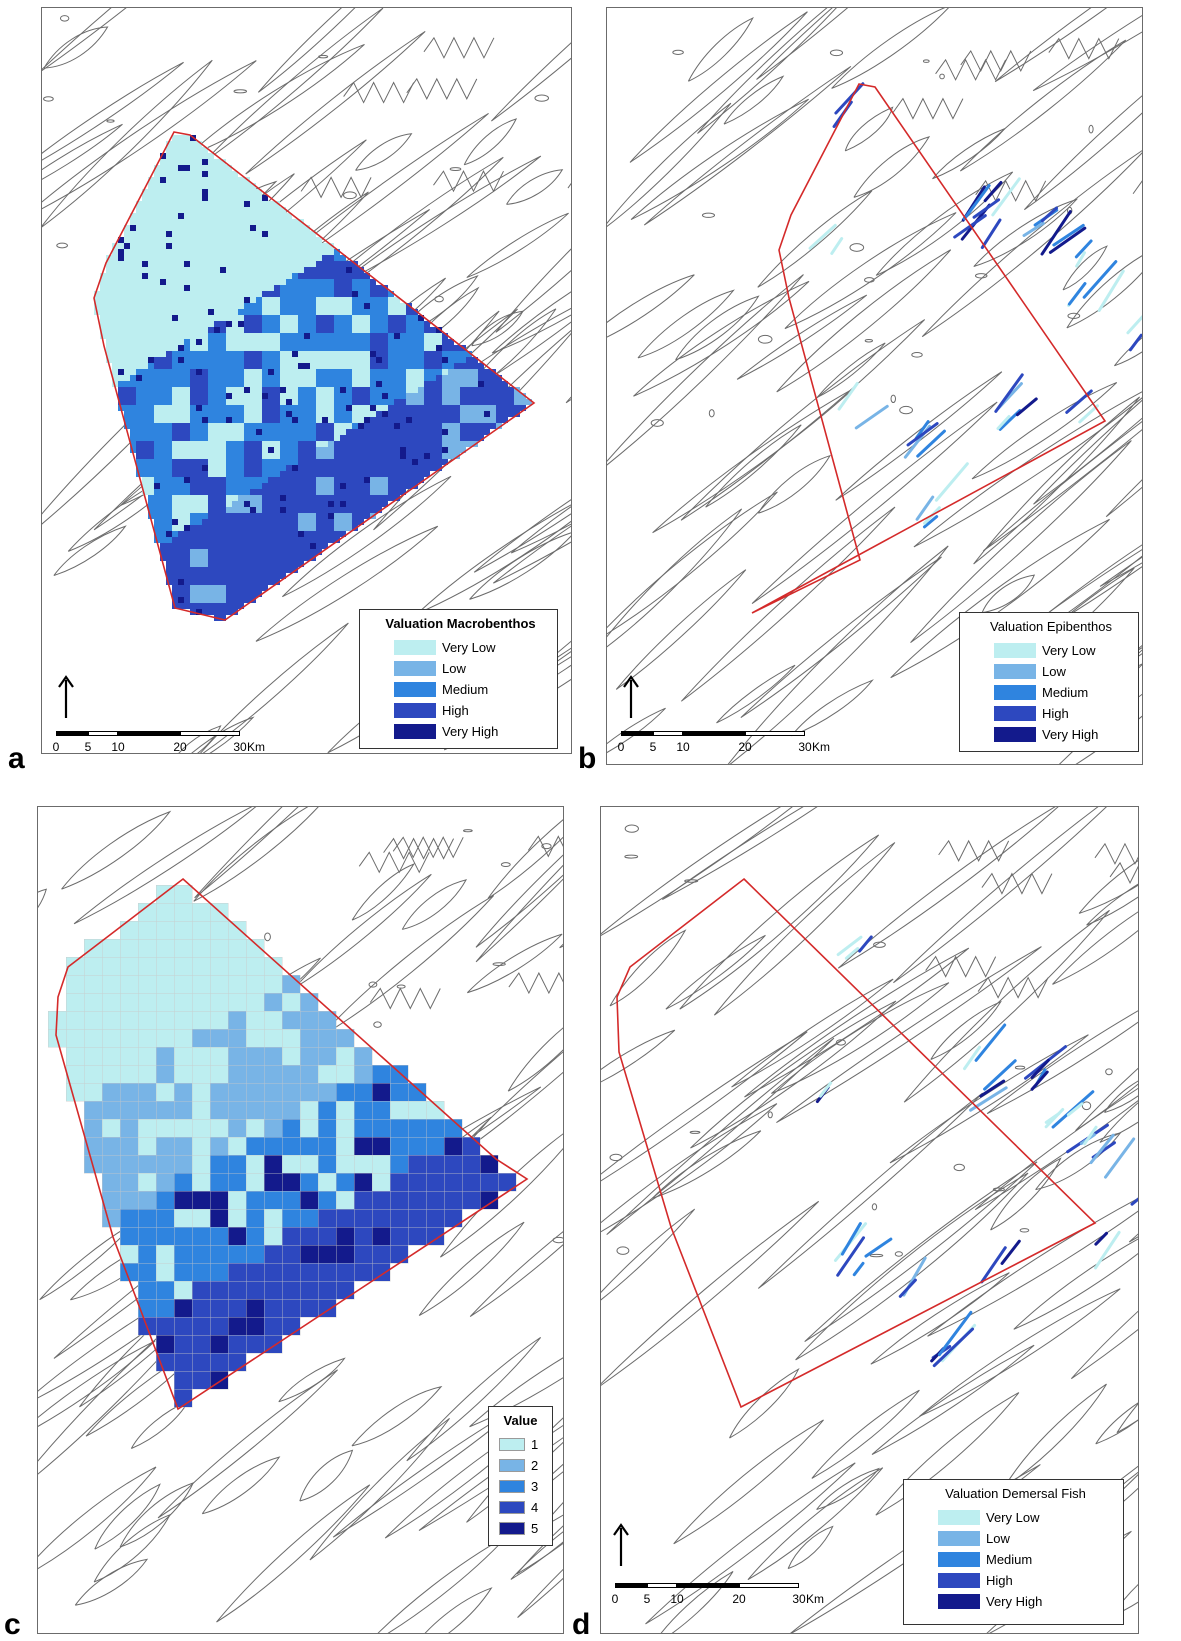 Image resolution: width=1181 pixels, height=1641 pixels. What do you see at coordinates (739, 1599) in the screenshot?
I see `scale-tick: 20` at bounding box center [739, 1599].